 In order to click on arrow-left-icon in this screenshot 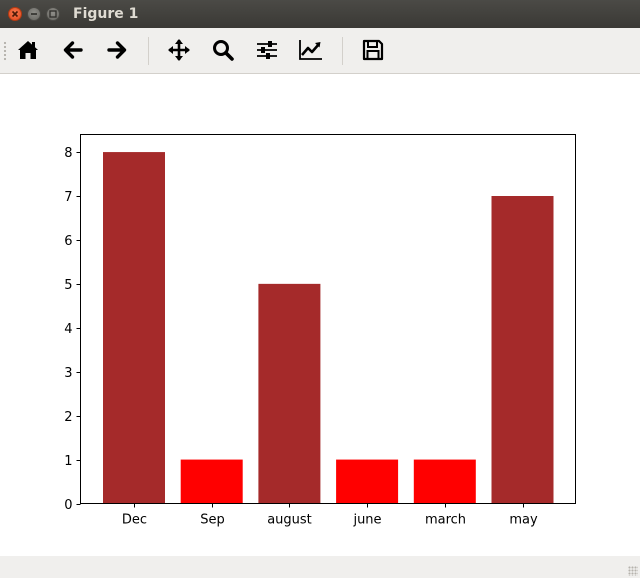, I will do `click(73, 50)`.